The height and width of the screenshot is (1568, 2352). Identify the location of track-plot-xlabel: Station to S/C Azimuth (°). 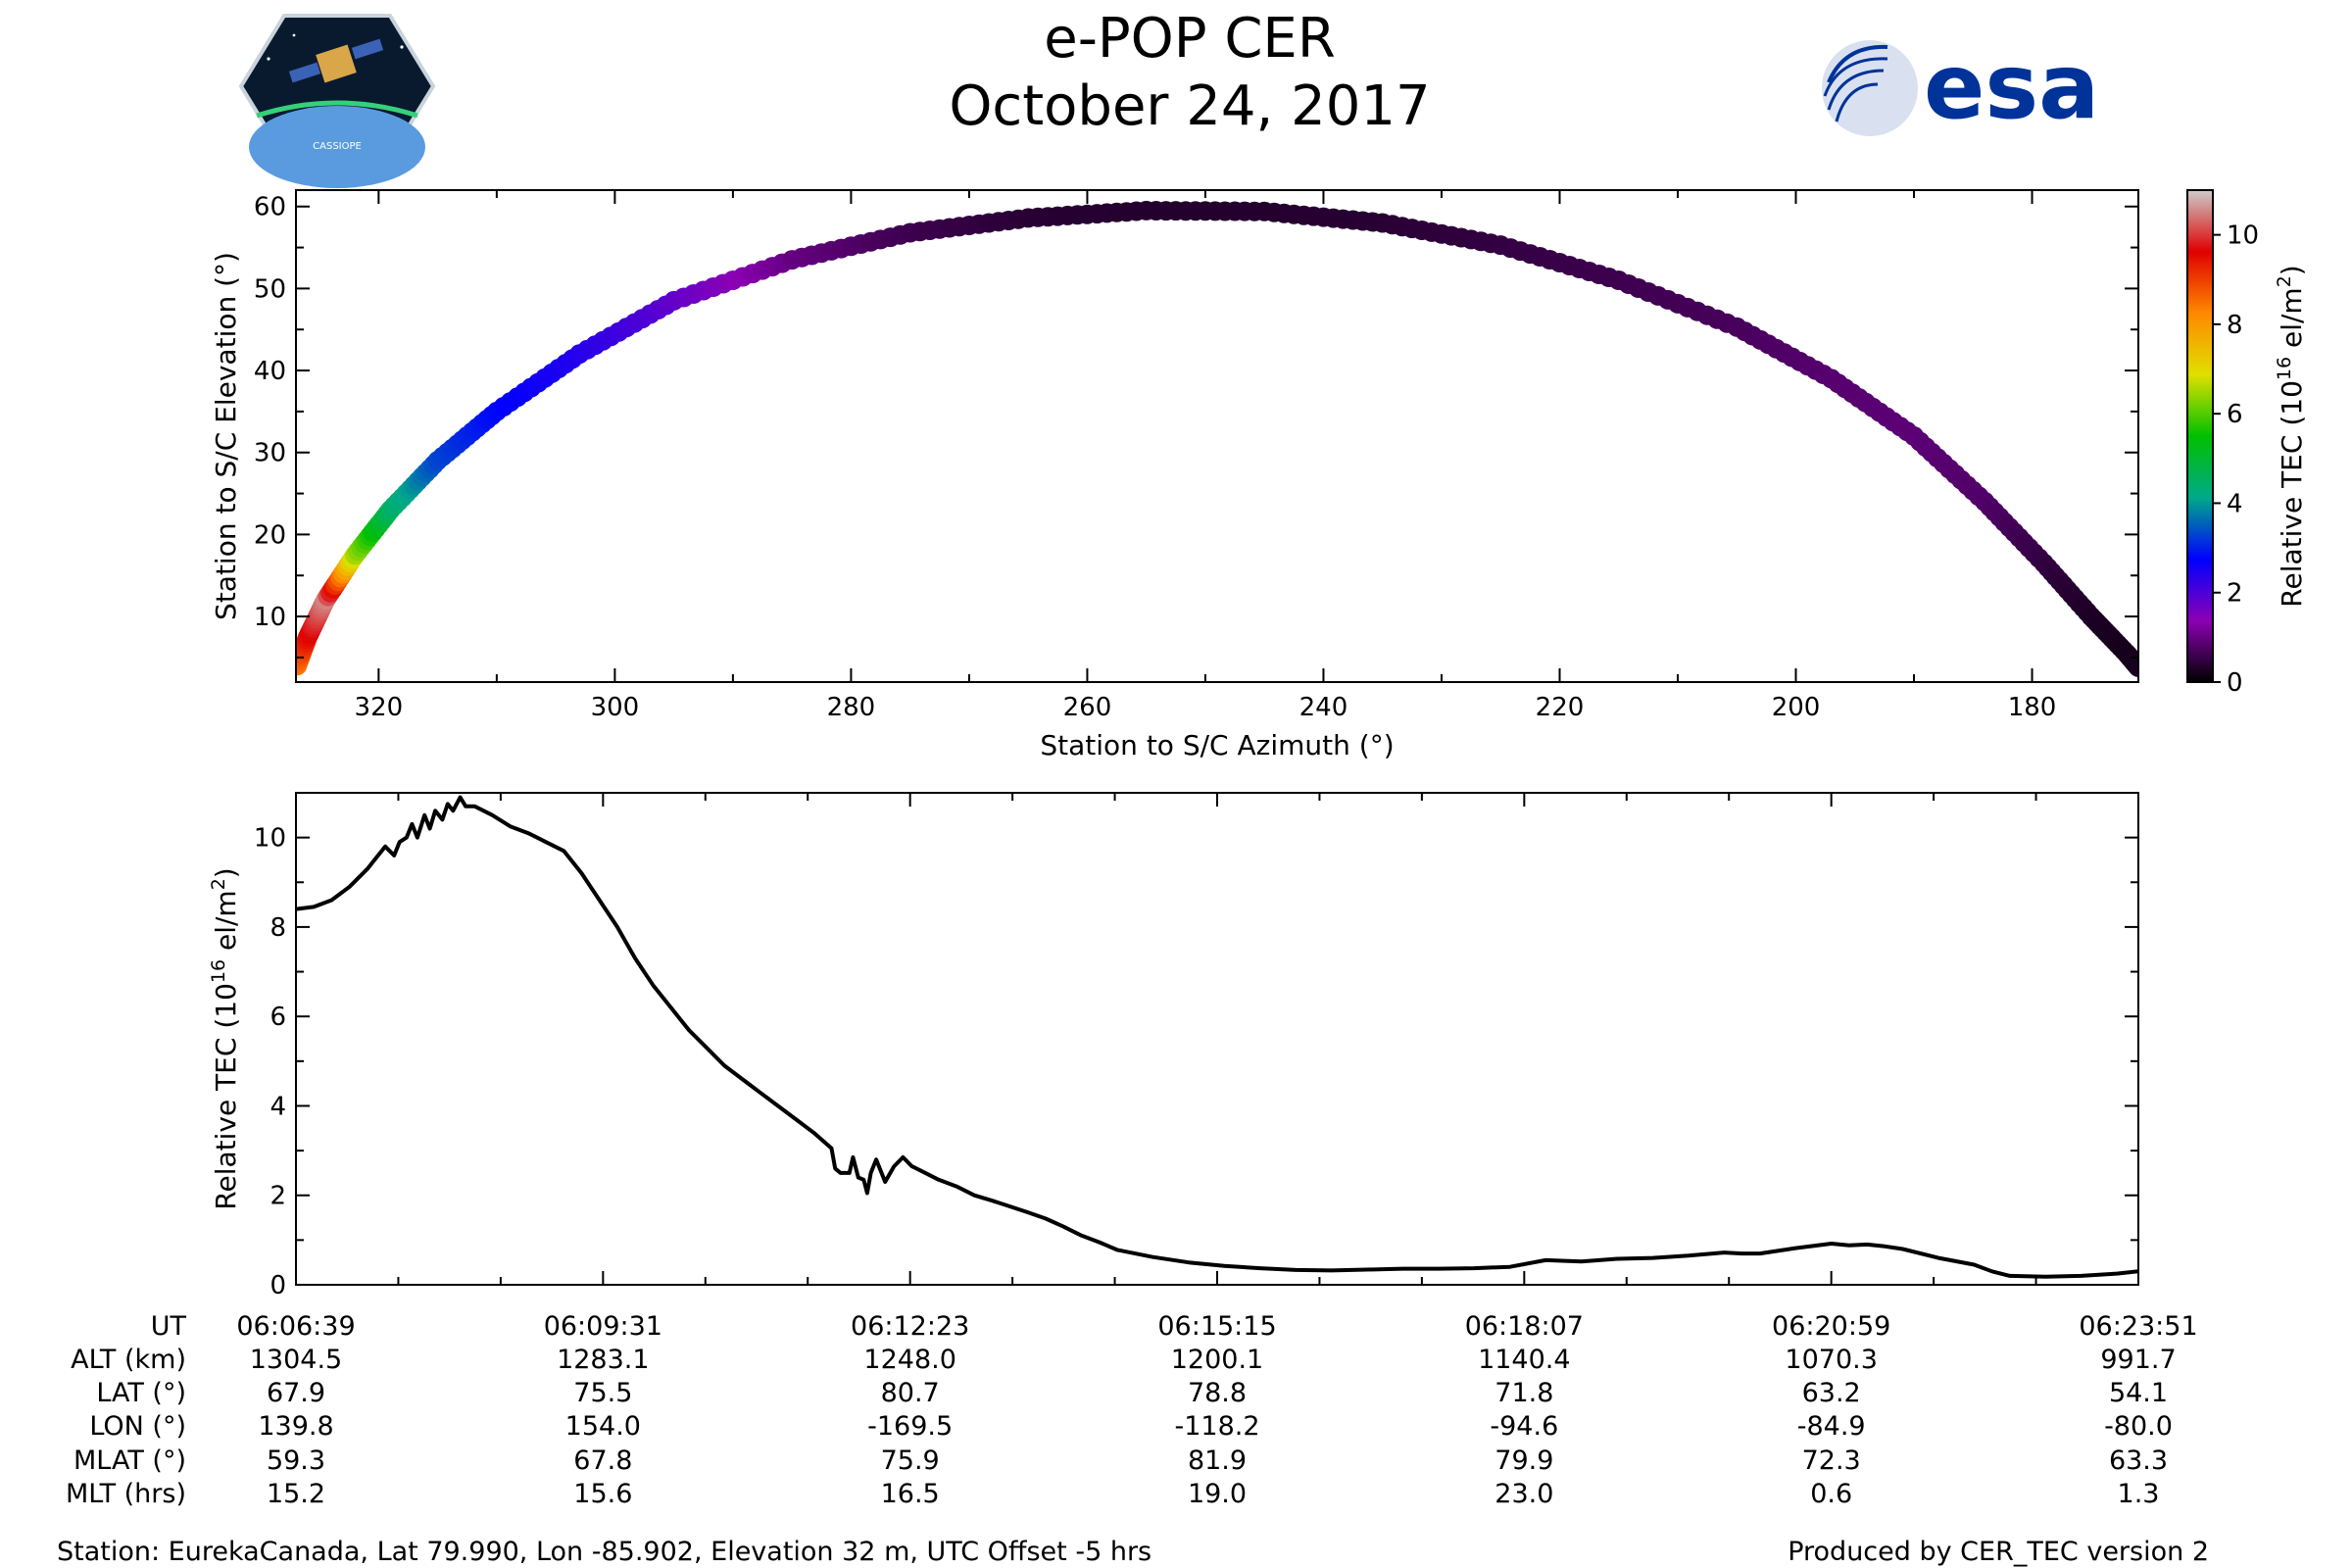
(1217, 745).